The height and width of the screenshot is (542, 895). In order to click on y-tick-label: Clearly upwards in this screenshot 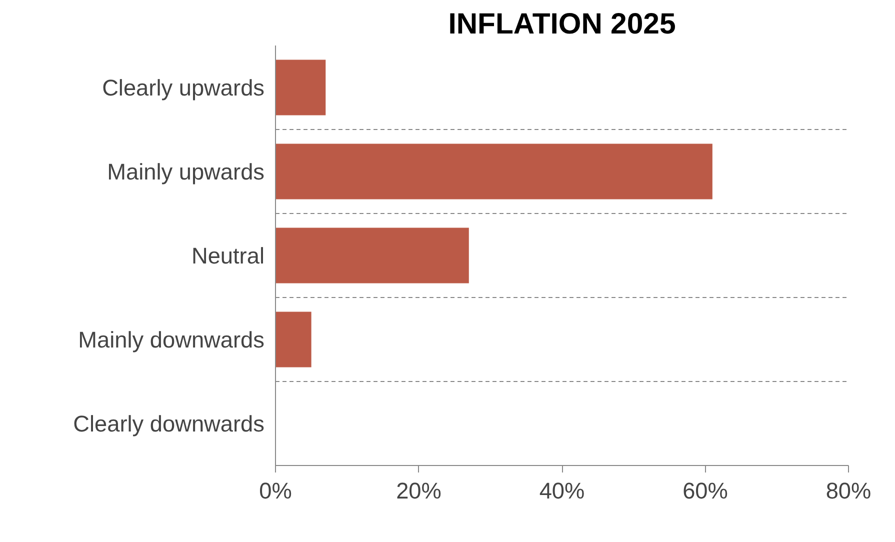, I will do `click(183, 87)`.